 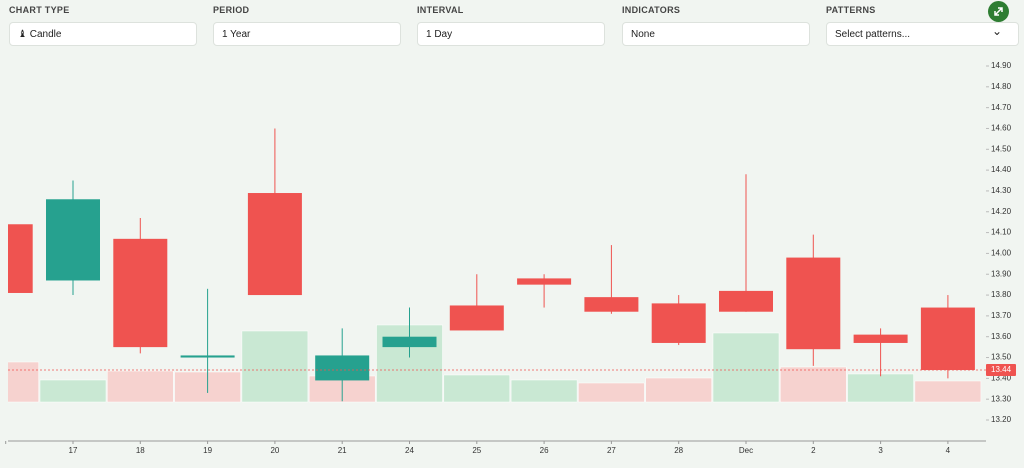 What do you see at coordinates (24, 34) in the screenshot?
I see `candle-icon: ♝` at bounding box center [24, 34].